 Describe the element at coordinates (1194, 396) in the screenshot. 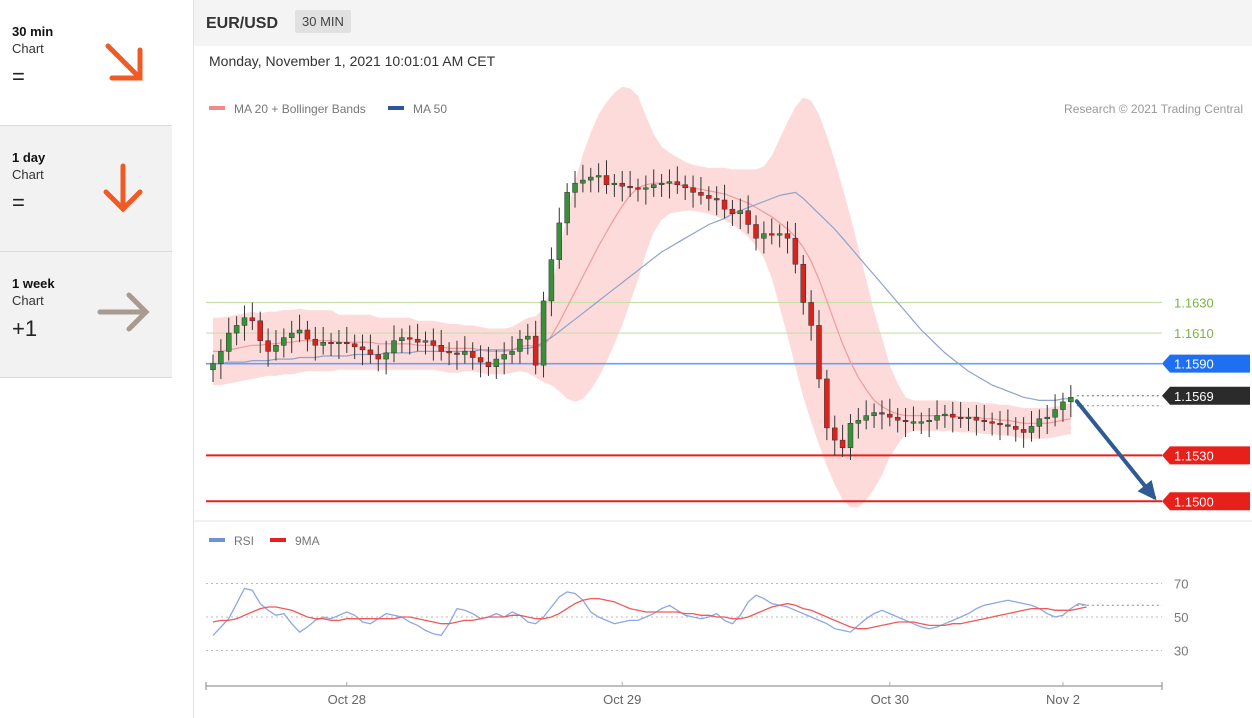

I see `level-label: 1.1569` at that location.